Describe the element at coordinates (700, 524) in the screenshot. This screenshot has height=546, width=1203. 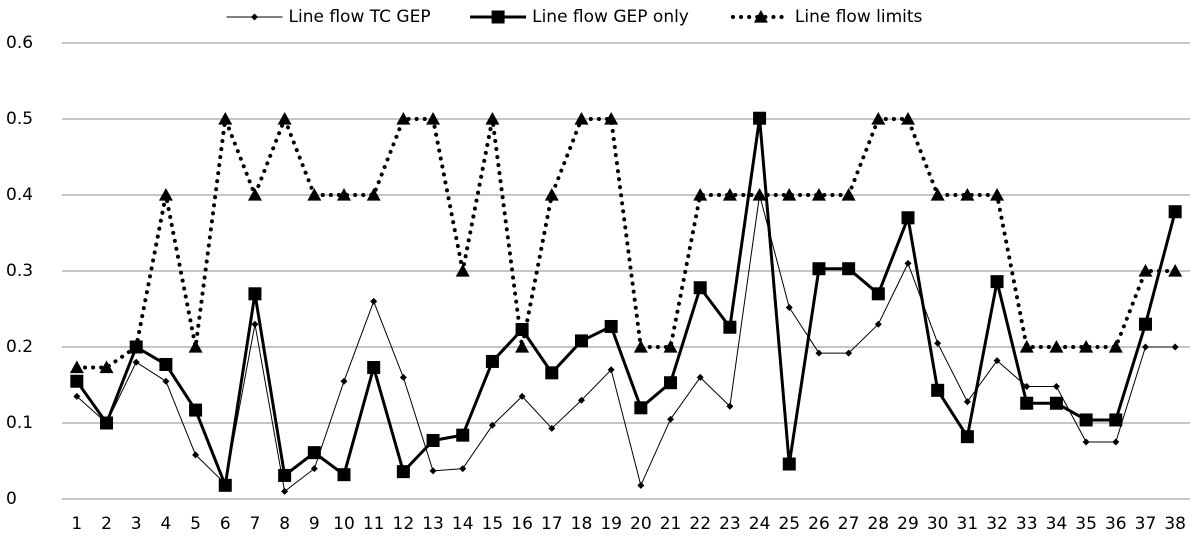
I see `x-tick-label: 22` at that location.